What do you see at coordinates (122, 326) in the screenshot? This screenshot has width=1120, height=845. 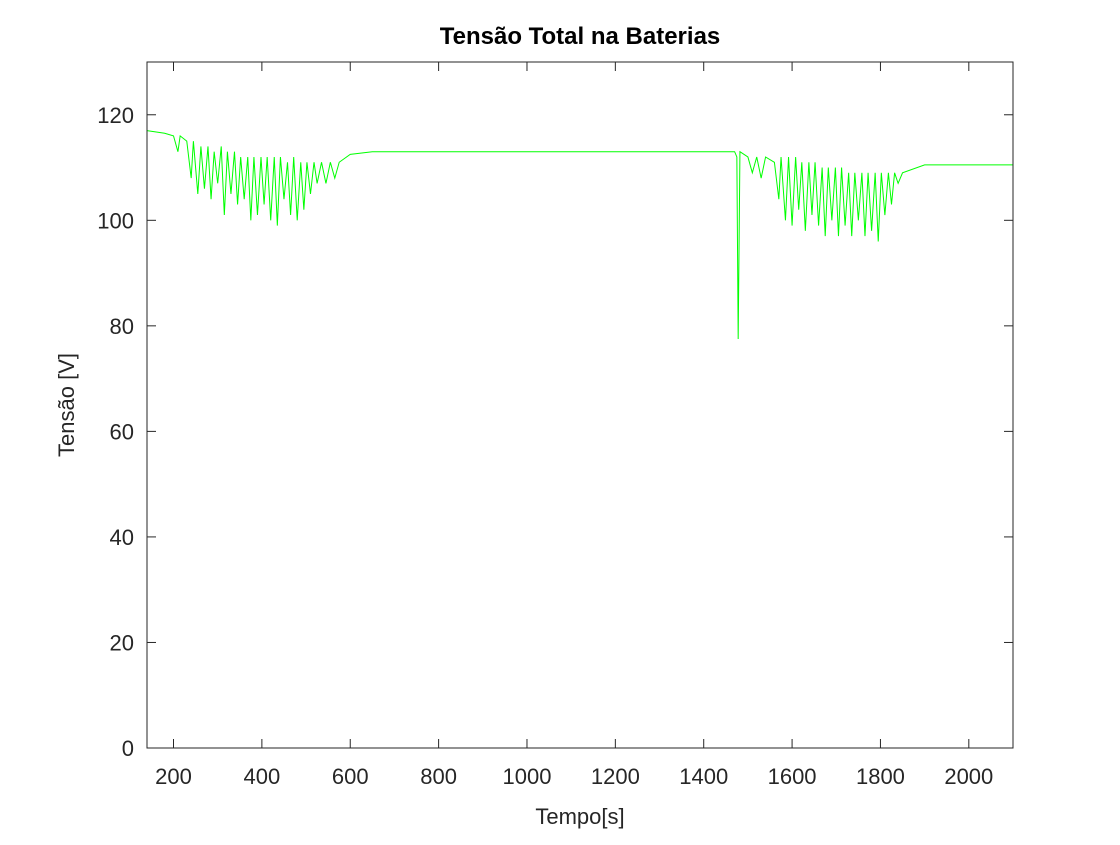 I see `y-tick-label: 80` at bounding box center [122, 326].